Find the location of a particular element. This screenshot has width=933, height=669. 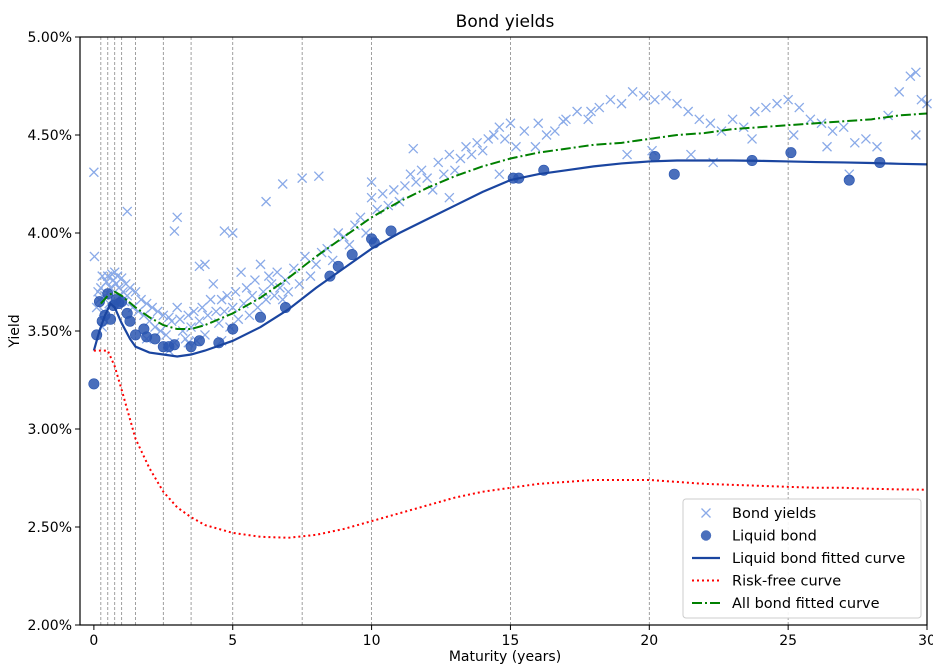

chart-title: Bond yields is located at coordinates (505, 22).